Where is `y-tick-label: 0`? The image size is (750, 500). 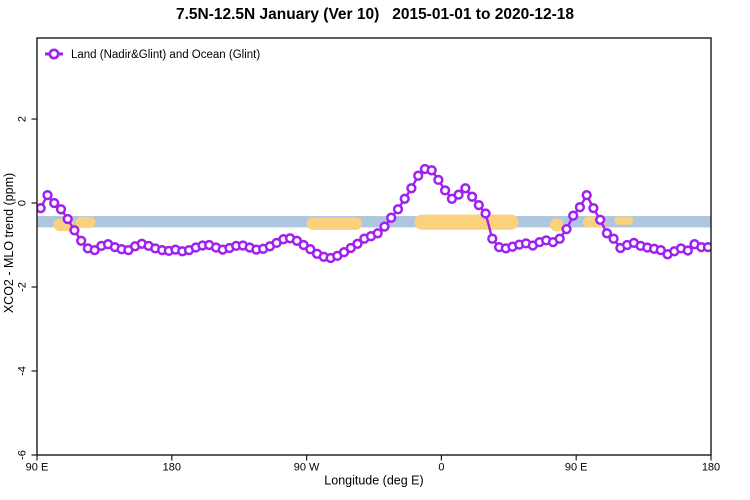 y-tick-label: 0 is located at coordinates (23, 203).